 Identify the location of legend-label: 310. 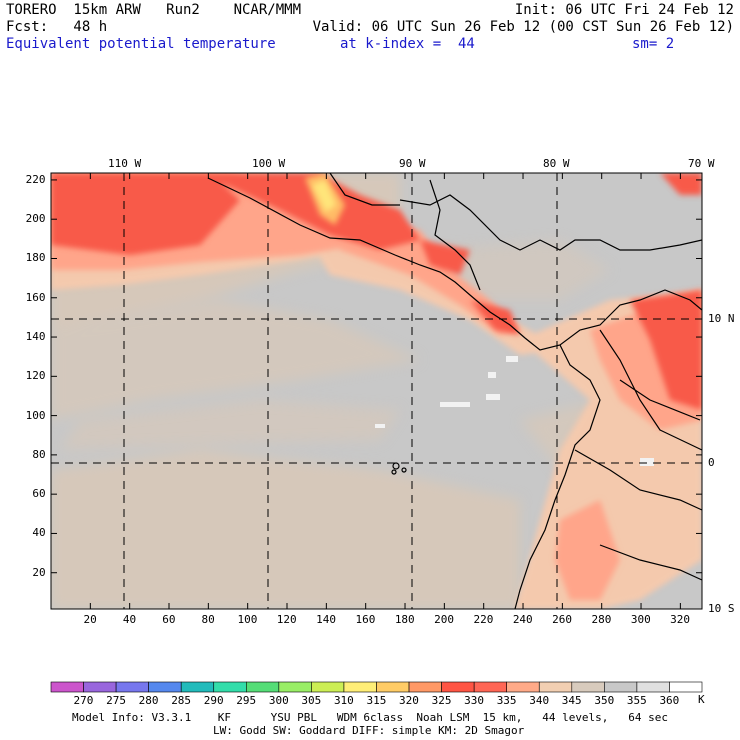
(343, 700).